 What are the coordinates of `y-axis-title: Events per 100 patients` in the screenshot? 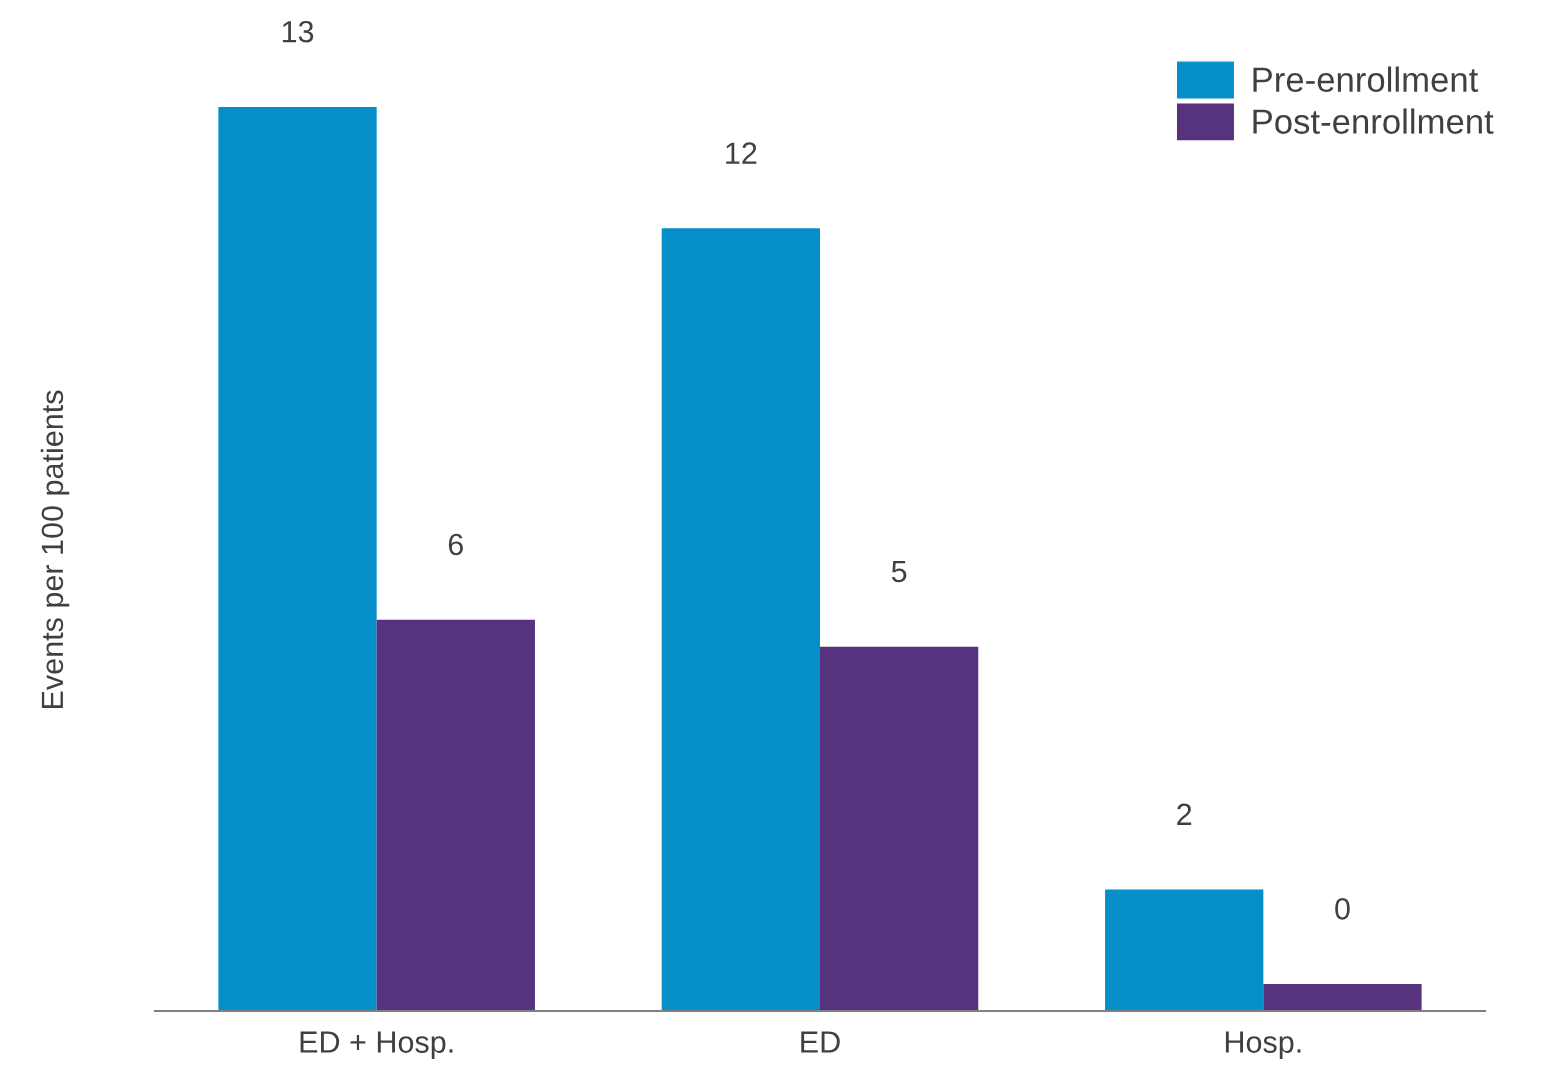 It's located at (55, 549).